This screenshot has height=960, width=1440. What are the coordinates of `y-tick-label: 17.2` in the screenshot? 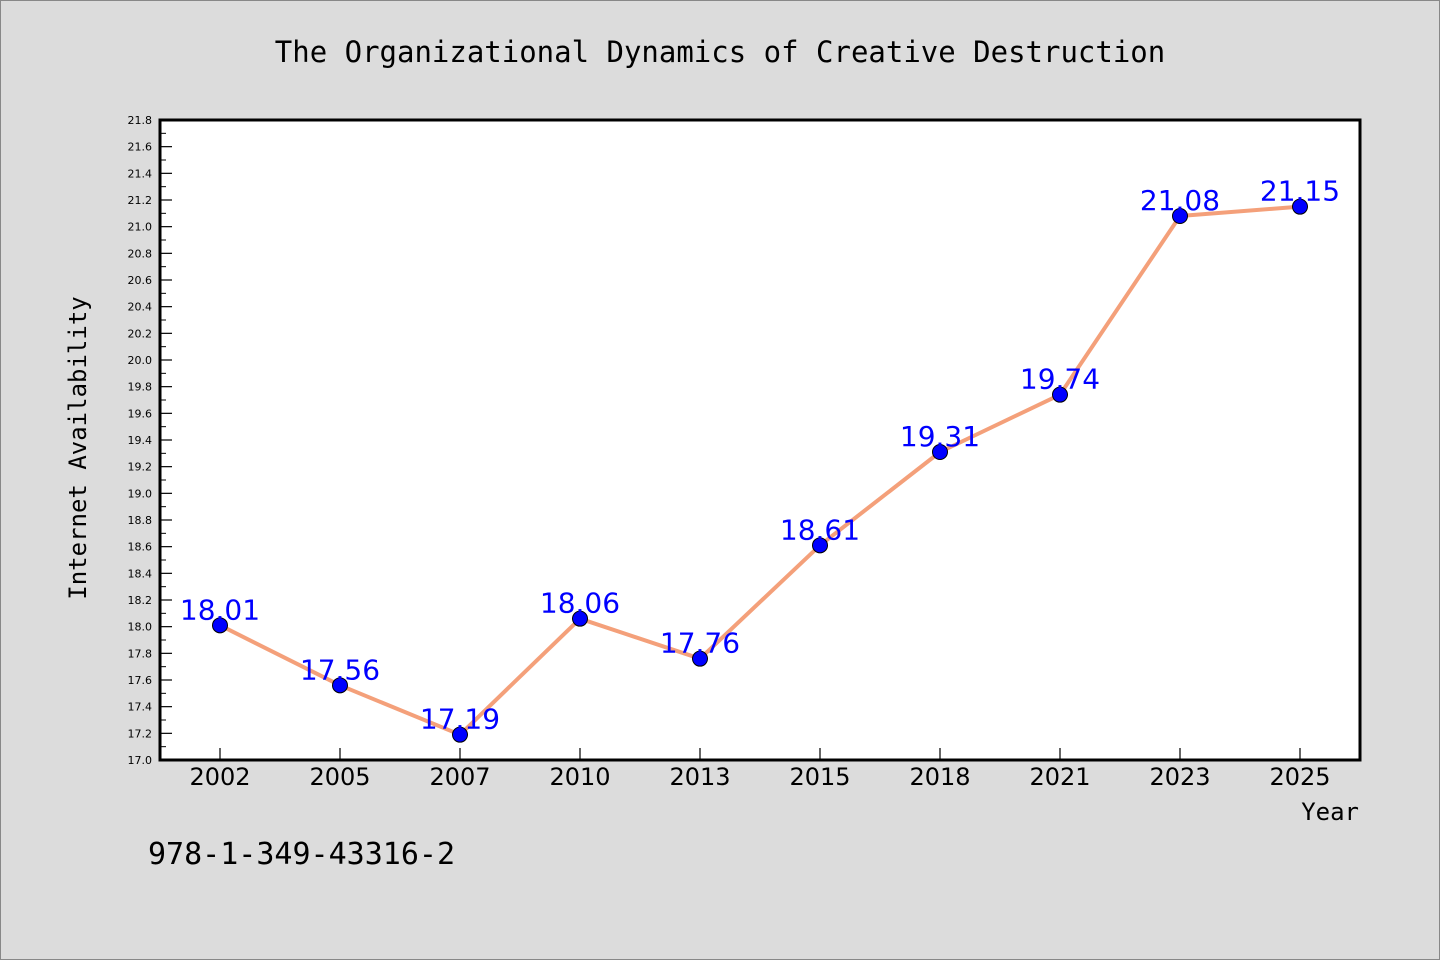 It's located at (140, 733).